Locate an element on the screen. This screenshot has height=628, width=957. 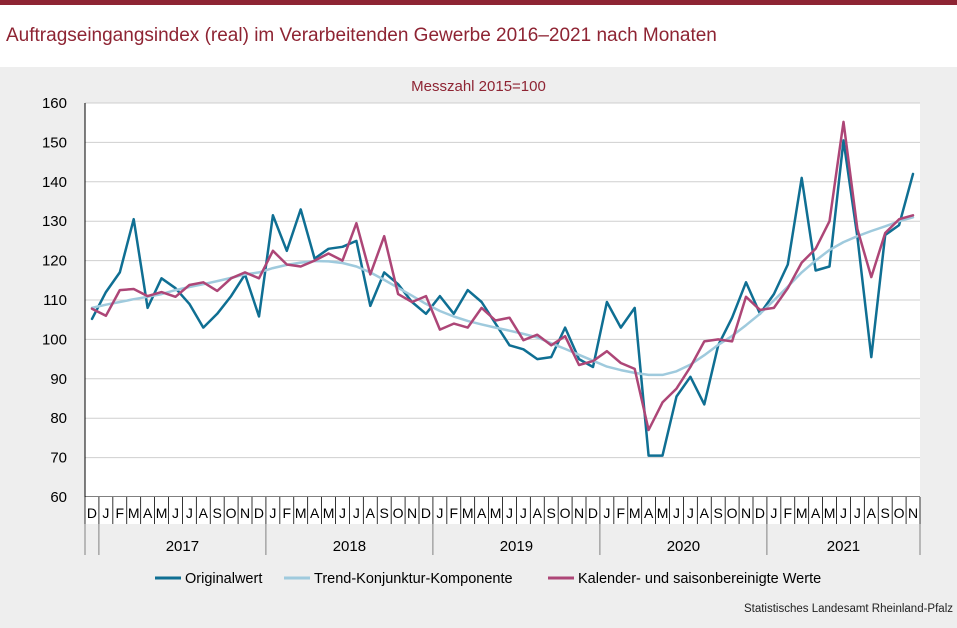
legend-label: Trend-Konjunktur-Komponente is located at coordinates (413, 579).